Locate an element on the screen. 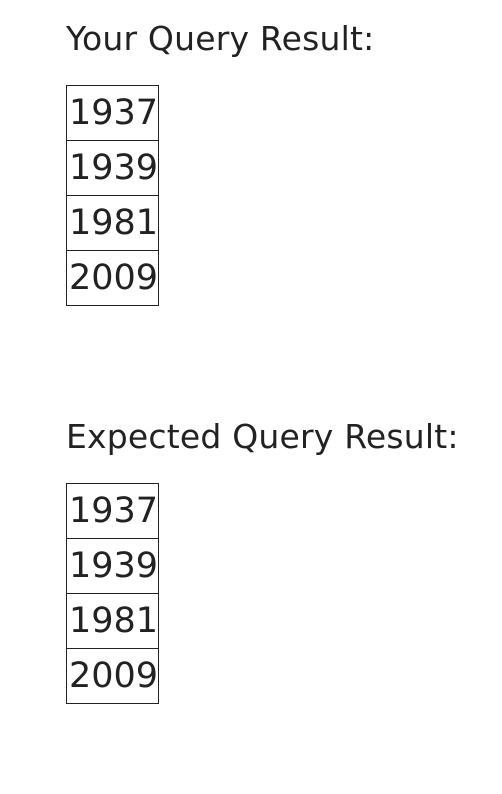 This screenshot has height=794, width=502. your-query-result-table: 1937 1939 1981 2009 is located at coordinates (112, 195).